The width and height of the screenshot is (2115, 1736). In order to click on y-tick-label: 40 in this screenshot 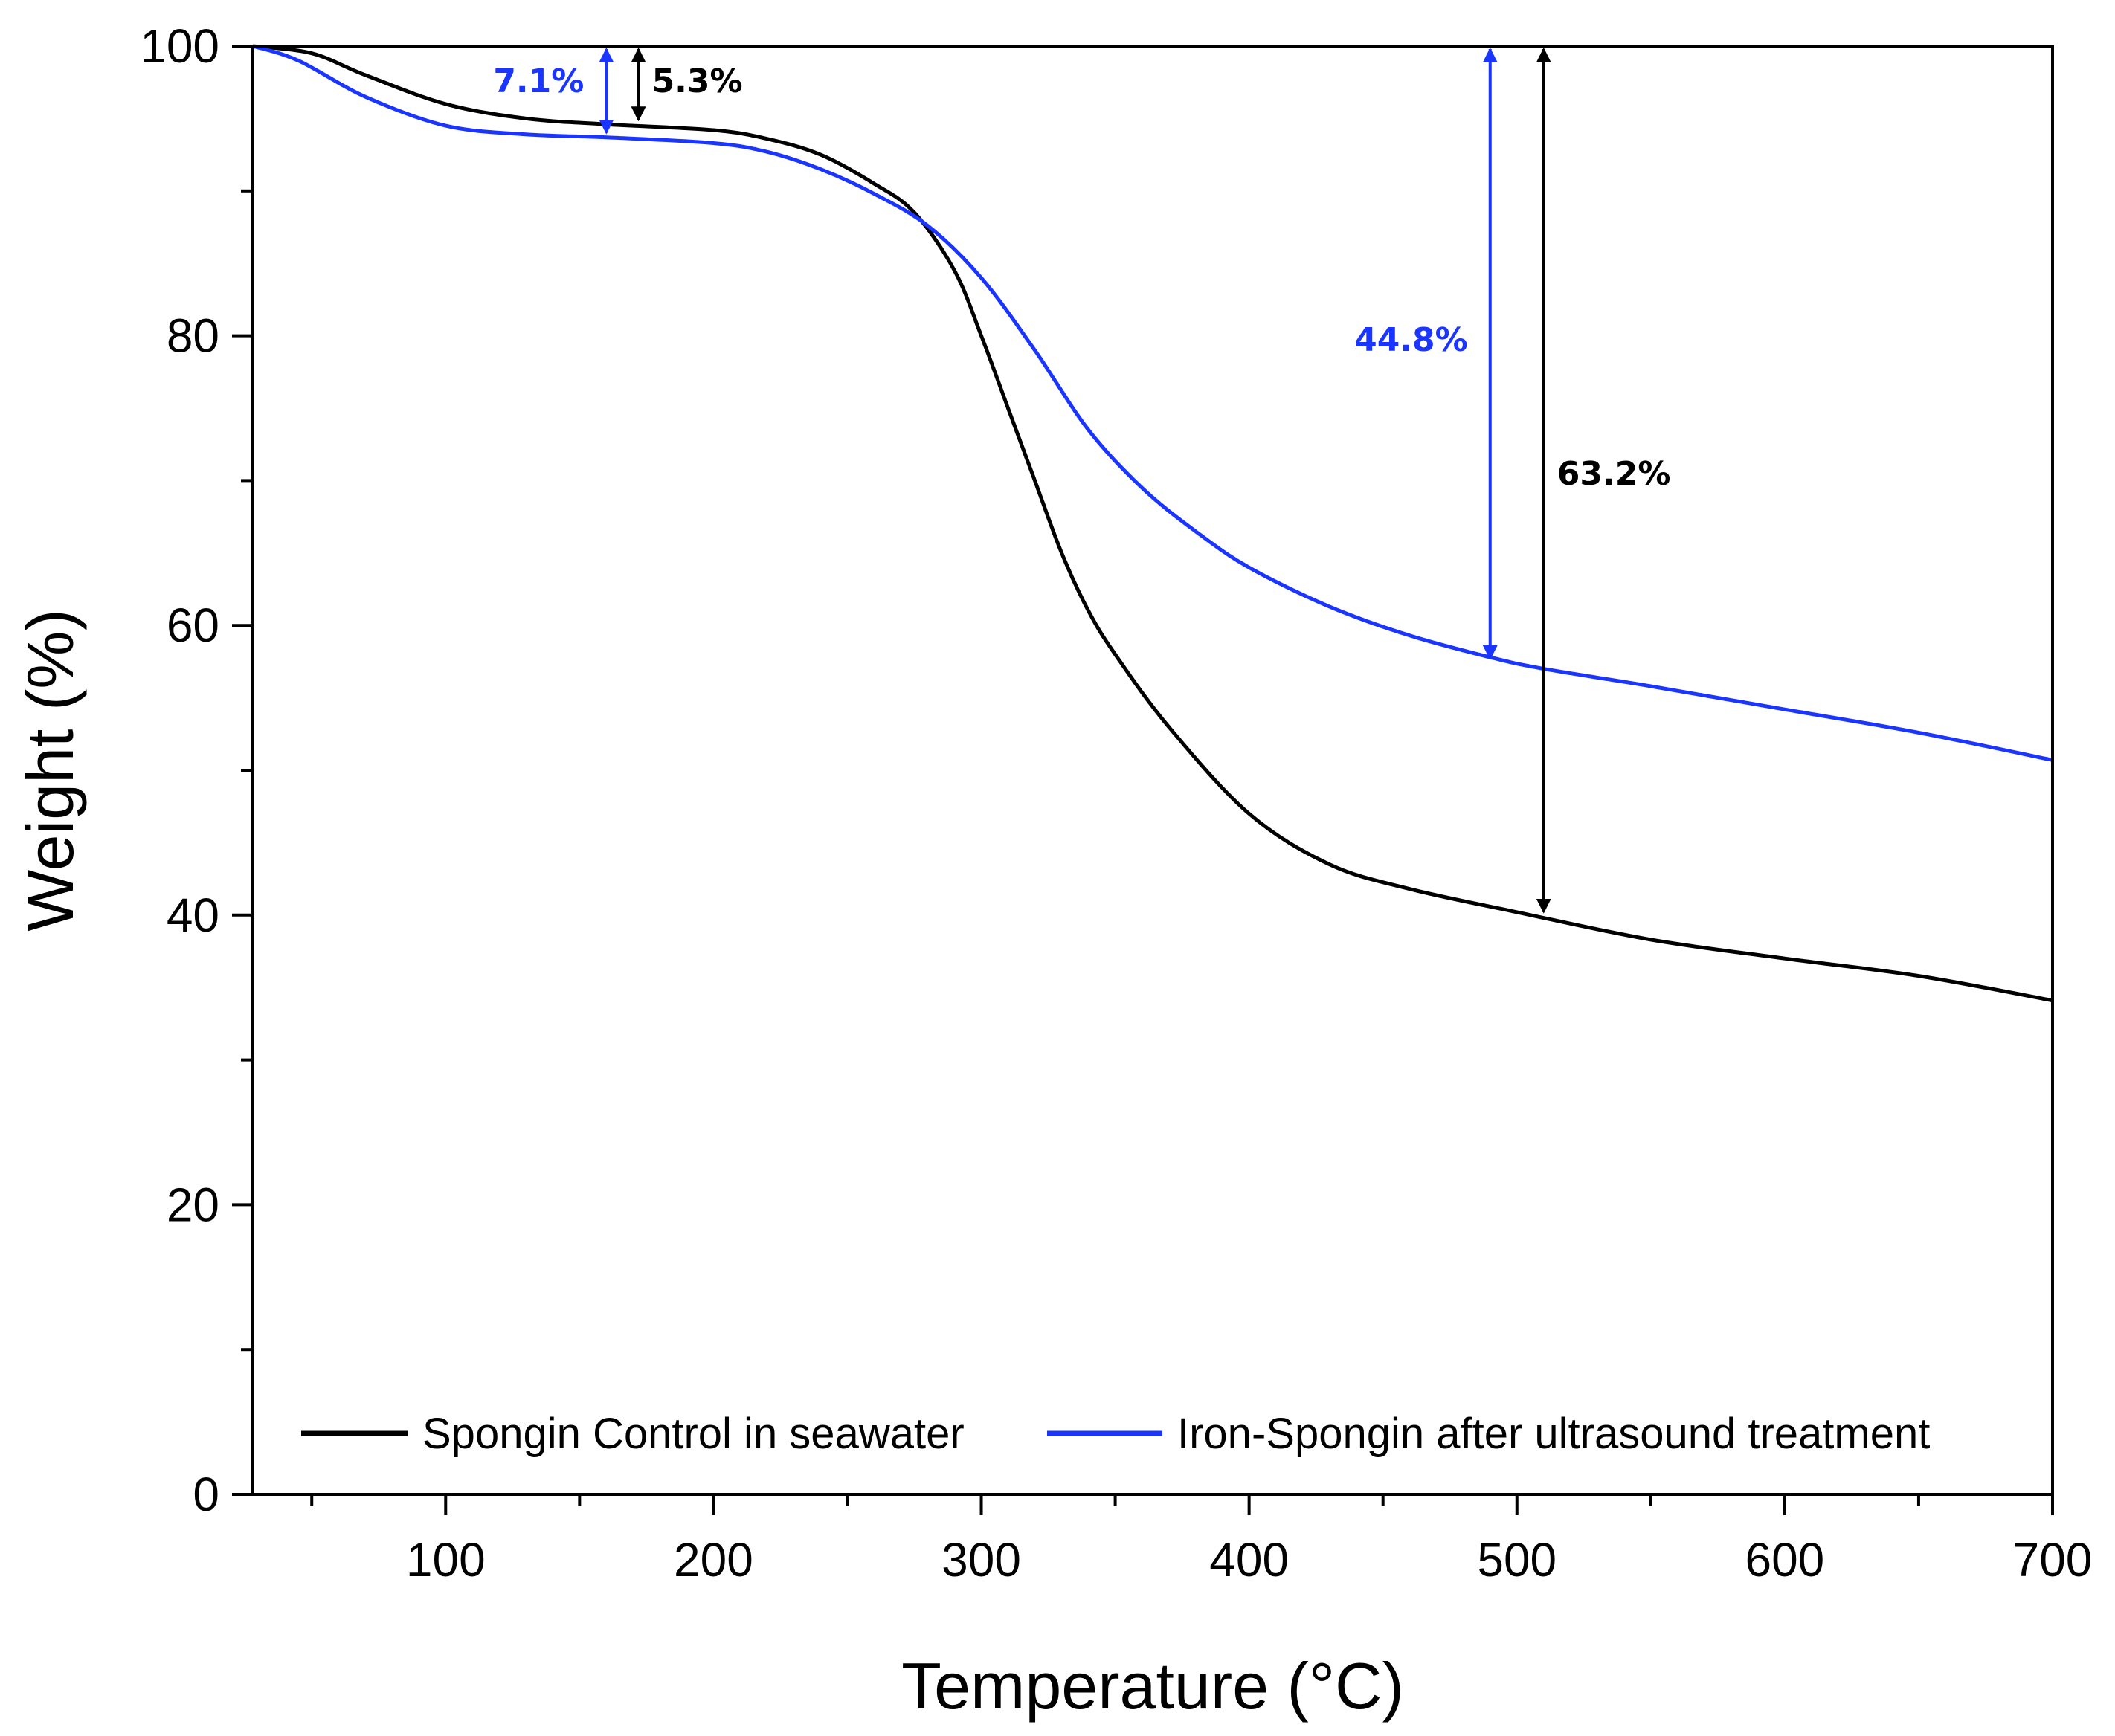, I will do `click(193, 915)`.